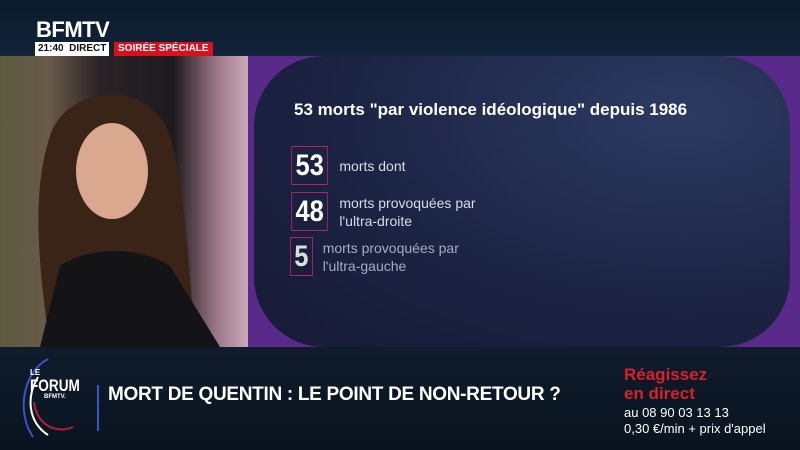  I want to click on live-label: DIRECT, so click(88, 48).